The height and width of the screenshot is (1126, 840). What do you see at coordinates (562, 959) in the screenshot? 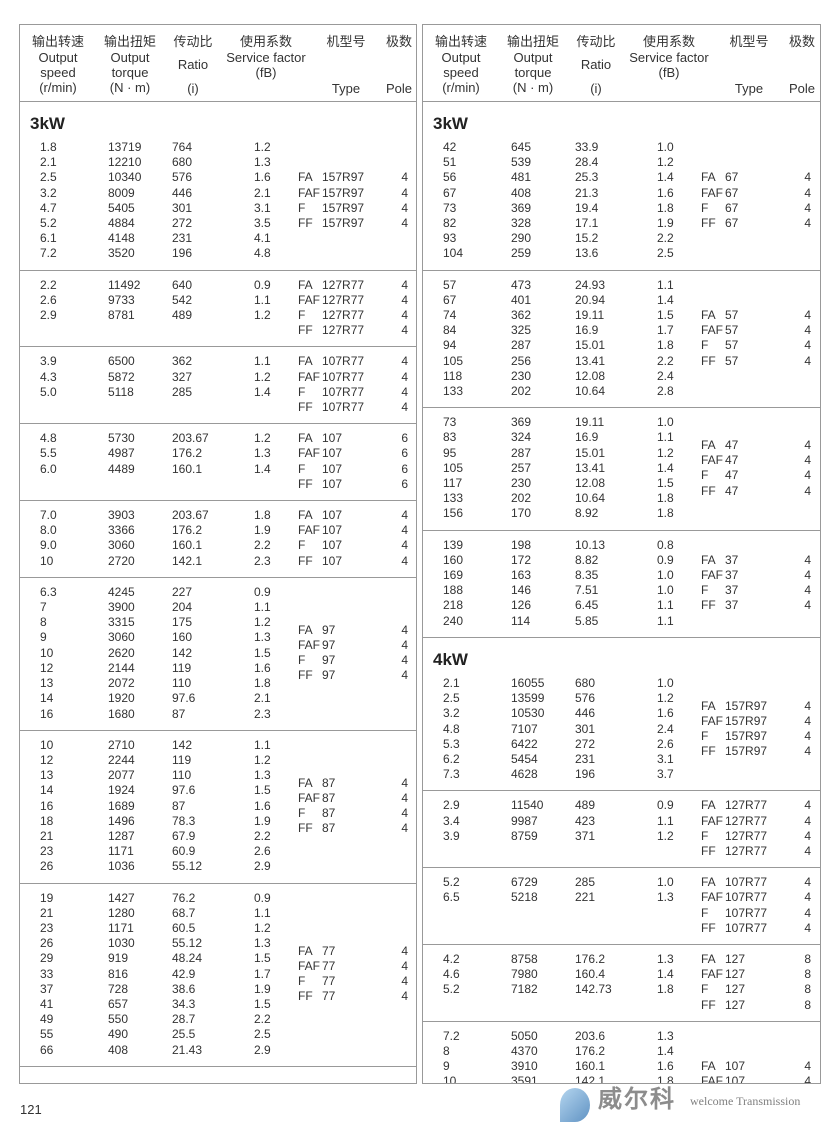
I see `table-row: 4.2 8758 176.2 1.3` at bounding box center [562, 959].